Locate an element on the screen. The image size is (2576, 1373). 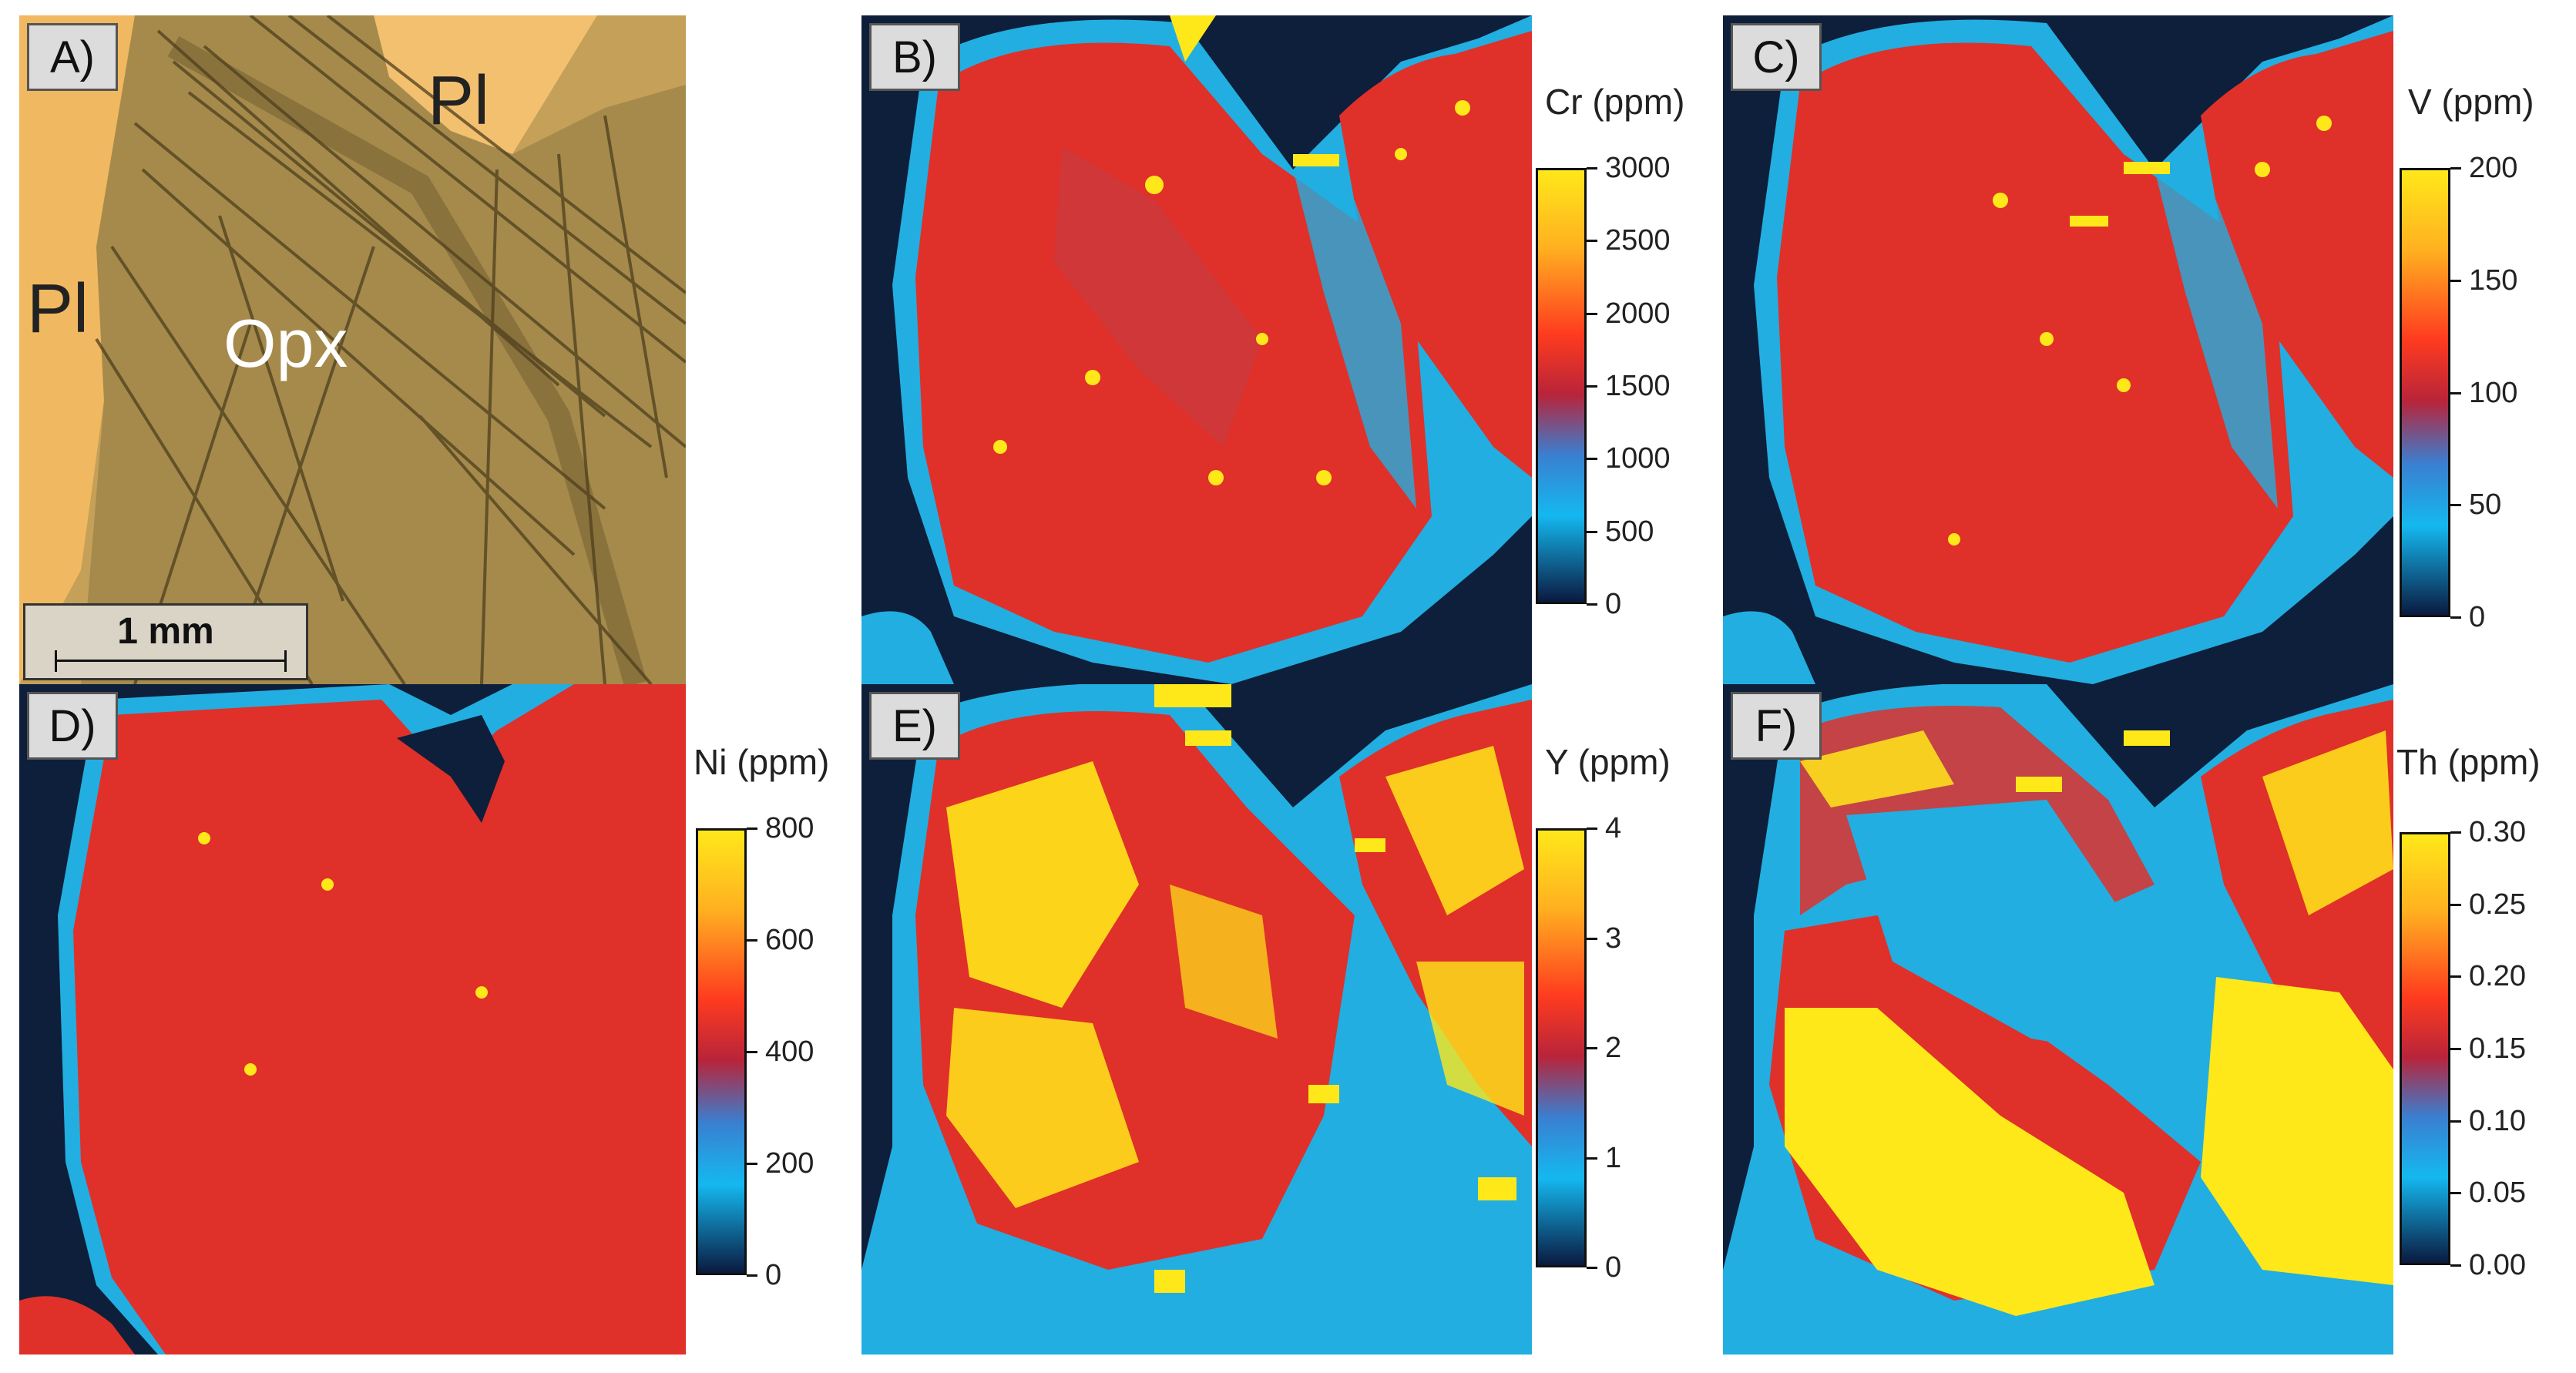
cr-element-map is located at coordinates (1196, 349).